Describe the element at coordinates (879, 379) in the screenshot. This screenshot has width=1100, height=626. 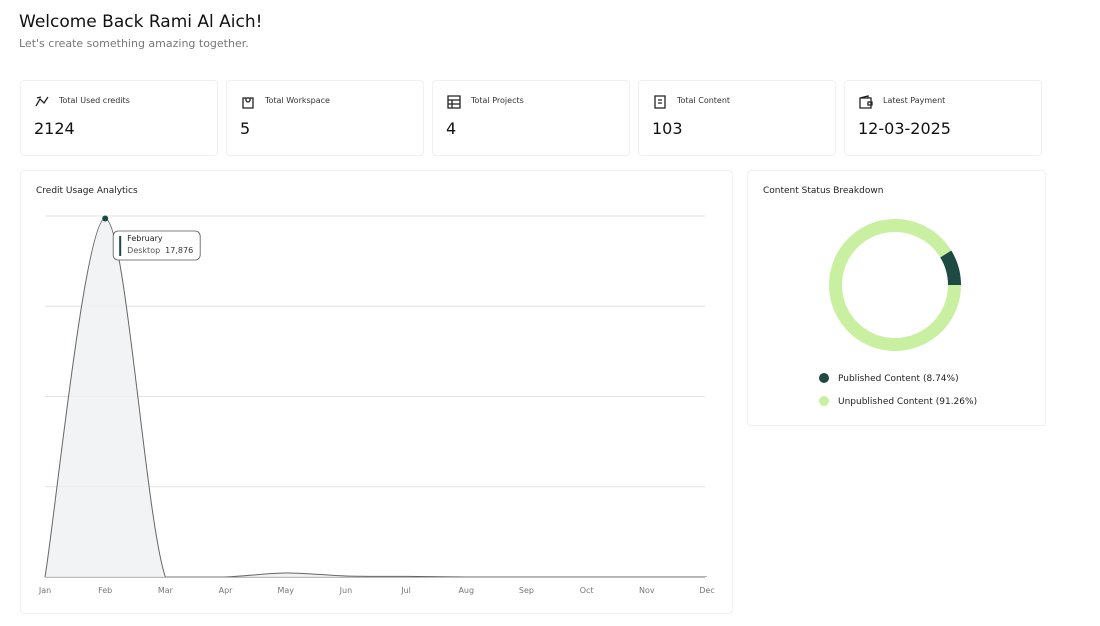
I see `legend-name: Published Content` at that location.